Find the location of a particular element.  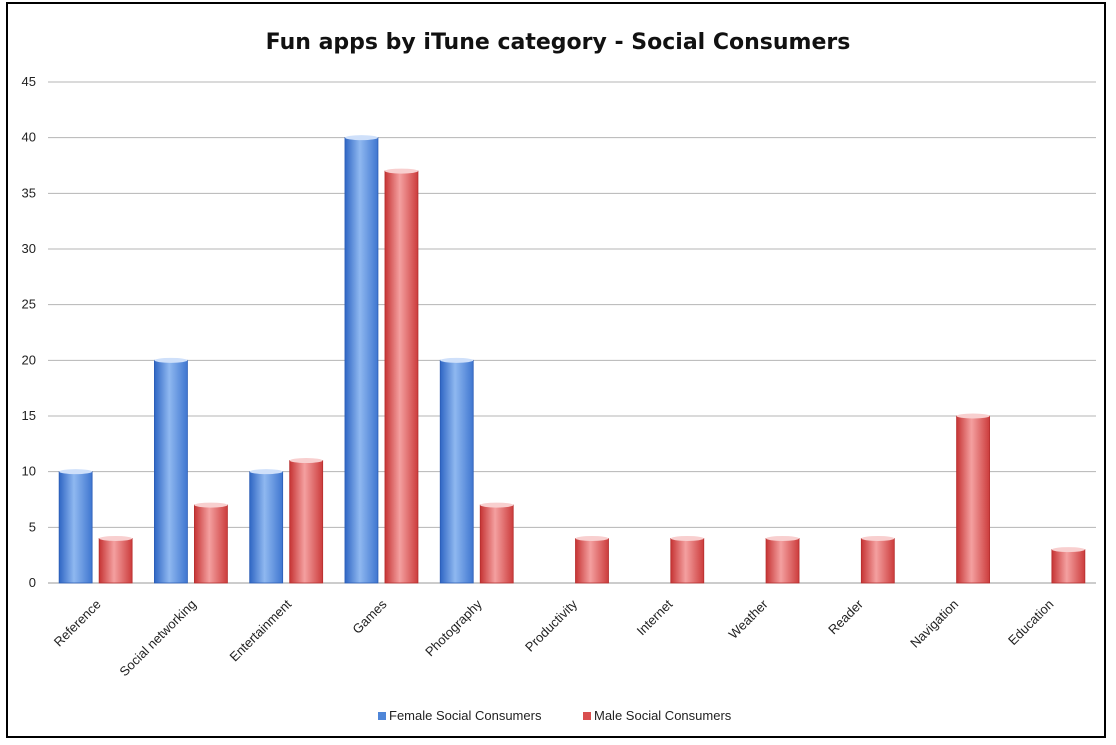

y-tick-label: 25 is located at coordinates (29, 304).